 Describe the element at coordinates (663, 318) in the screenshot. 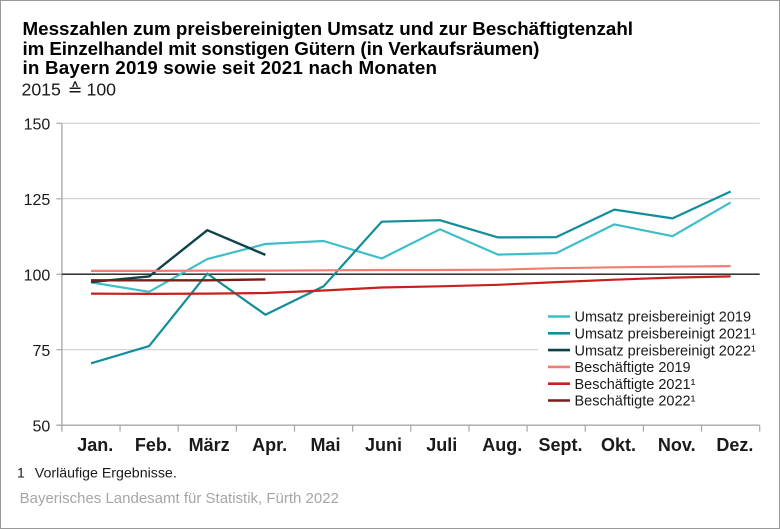

I see `svg-text: Umsatz preisbereinigt 2019` at that location.